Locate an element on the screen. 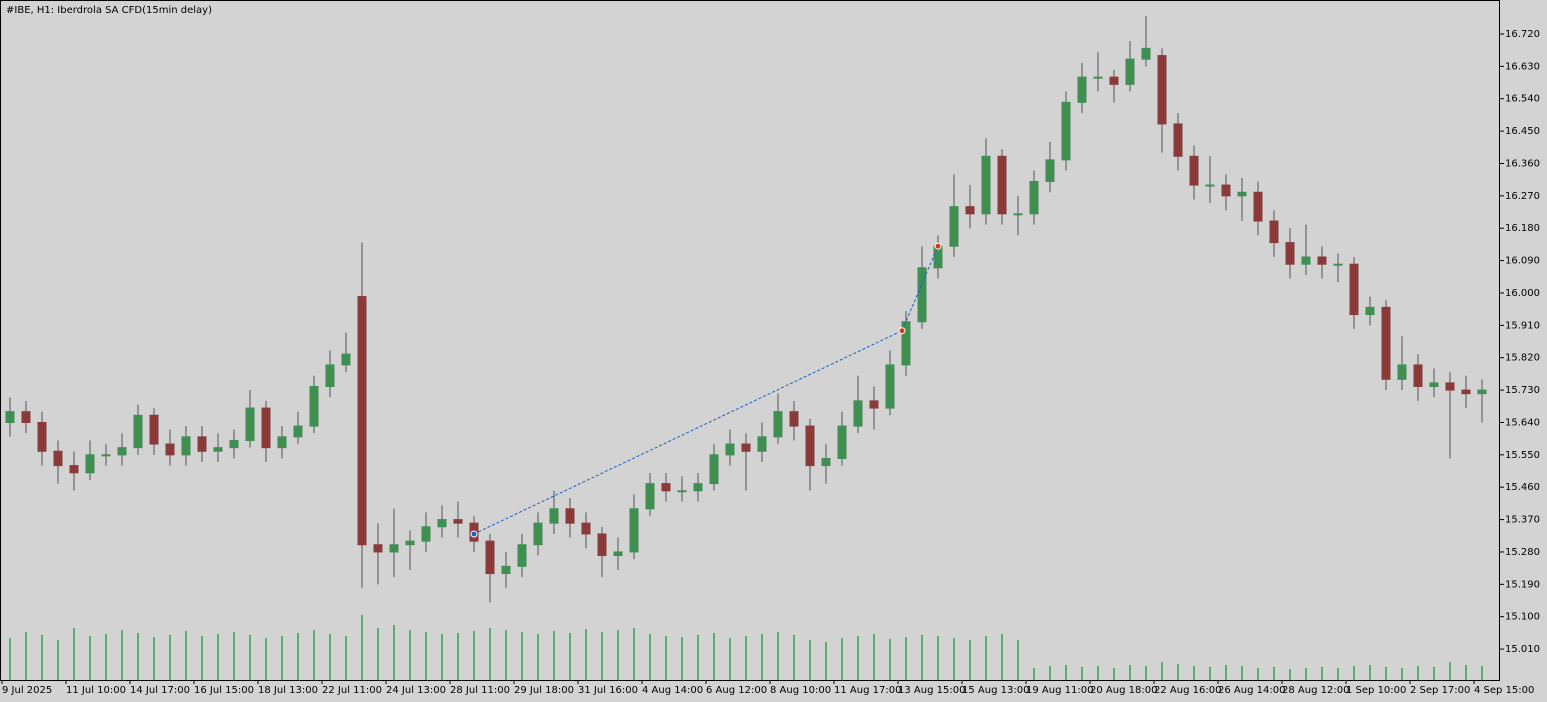 Image resolution: width=1547 pixels, height=702 pixels. x-tick-label: 18 Jul 13:00 is located at coordinates (288, 690).